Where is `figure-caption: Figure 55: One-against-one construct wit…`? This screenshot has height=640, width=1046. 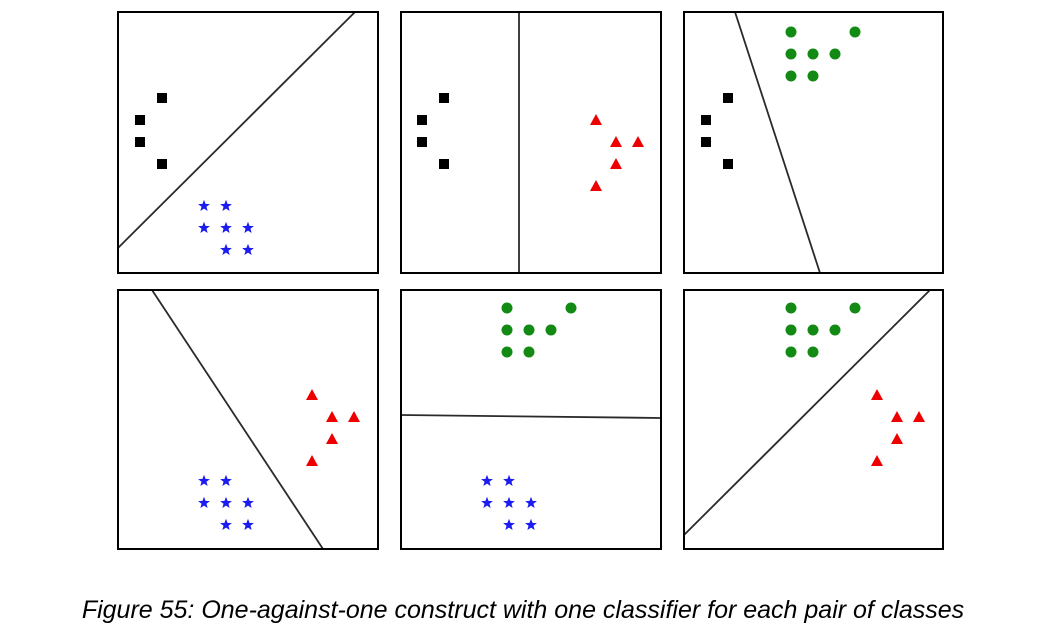
figure-caption: Figure 55: One-against-one construct wit… is located at coordinates (523, 610).